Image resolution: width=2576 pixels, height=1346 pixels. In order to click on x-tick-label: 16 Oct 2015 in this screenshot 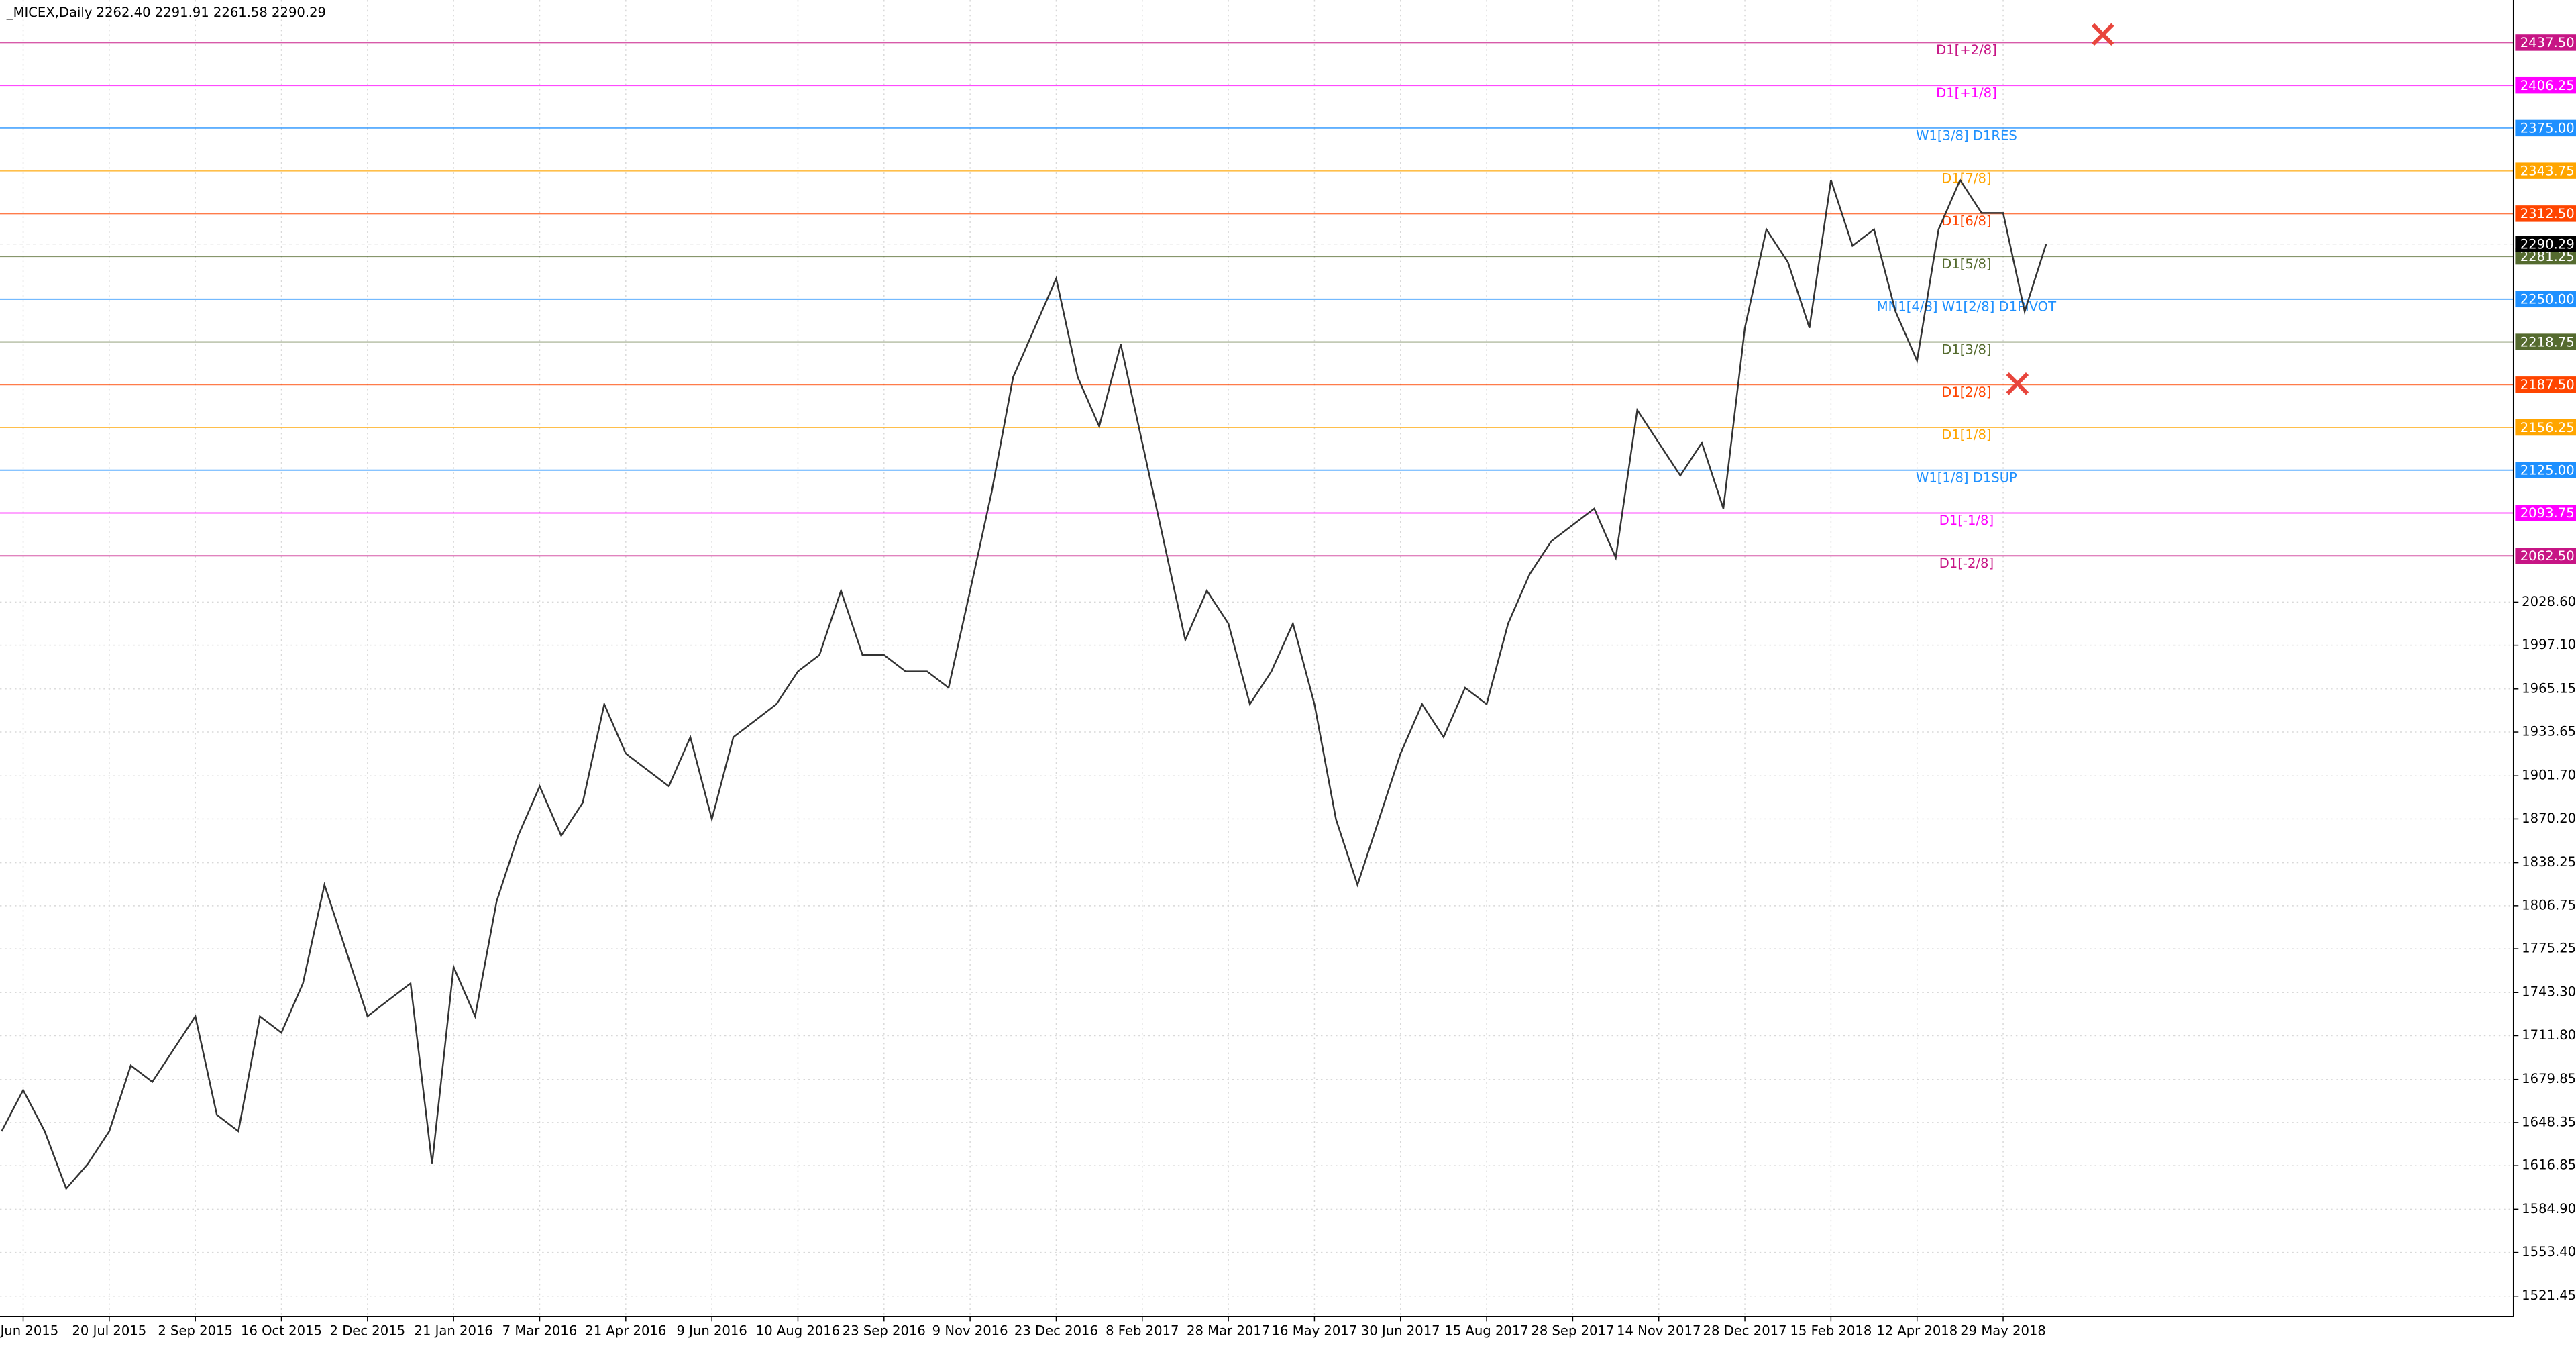, I will do `click(281, 1331)`.